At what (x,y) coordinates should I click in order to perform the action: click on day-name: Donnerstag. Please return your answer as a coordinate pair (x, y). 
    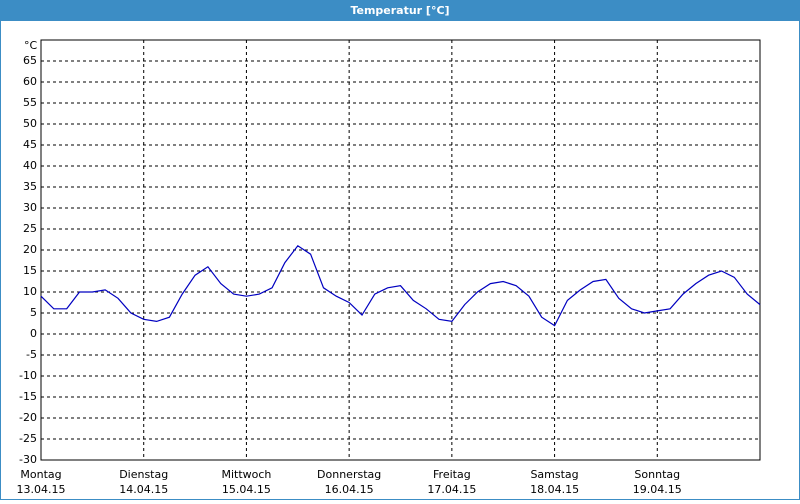
    Looking at the image, I should click on (349, 474).